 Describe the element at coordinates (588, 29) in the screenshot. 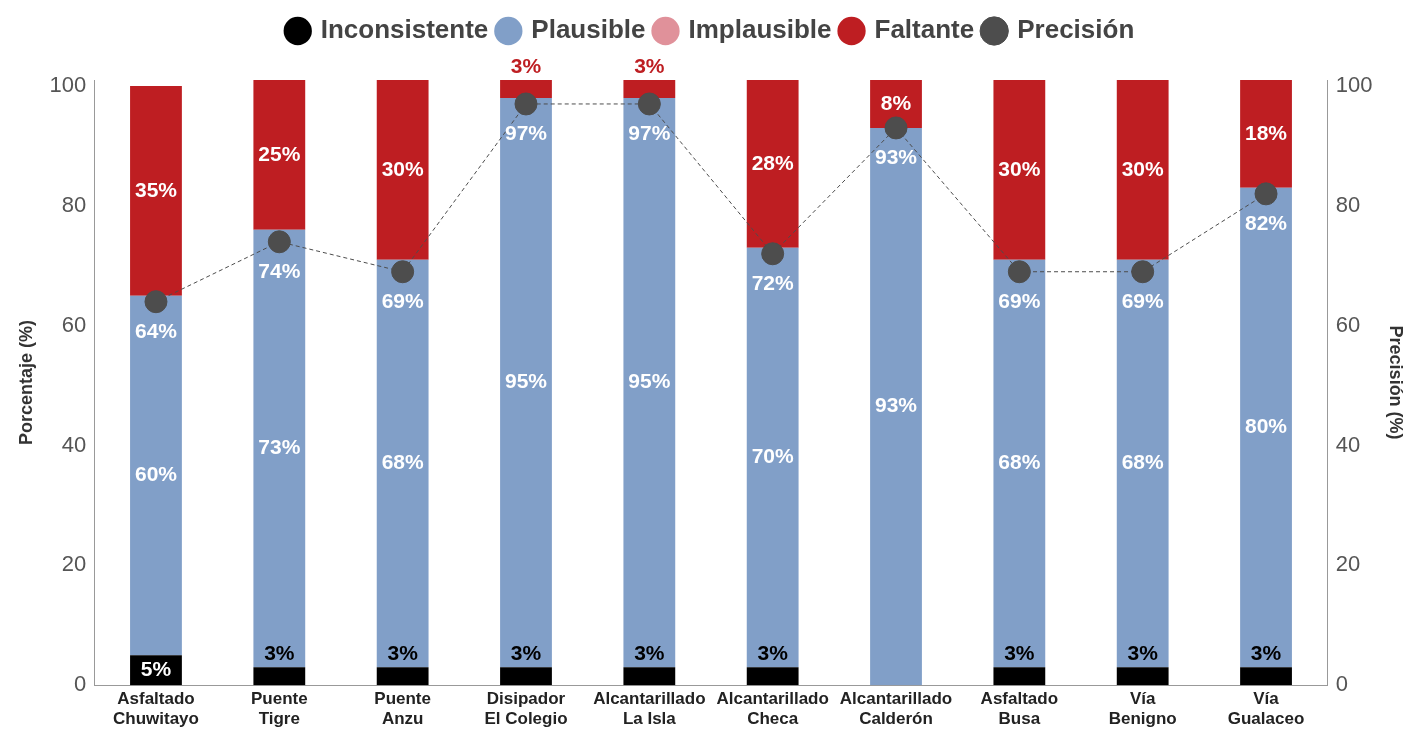

I see `legend-label: Plausible` at that location.